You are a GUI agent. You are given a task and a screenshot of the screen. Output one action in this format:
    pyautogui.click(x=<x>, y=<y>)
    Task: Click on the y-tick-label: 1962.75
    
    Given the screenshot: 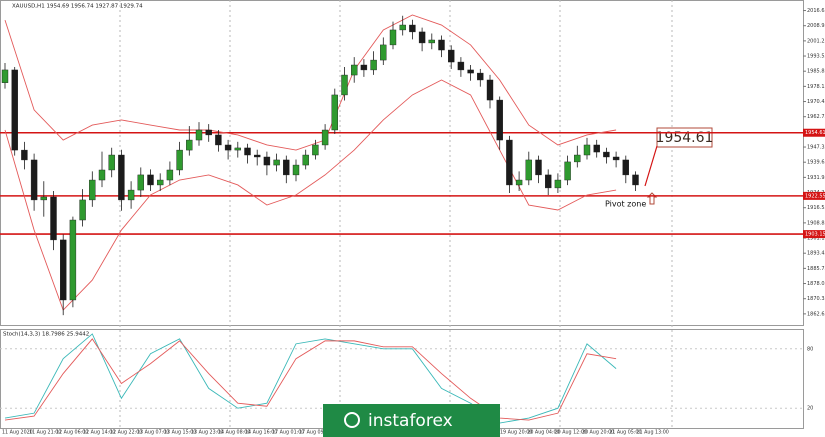 What is the action you would take?
    pyautogui.click(x=816, y=117)
    